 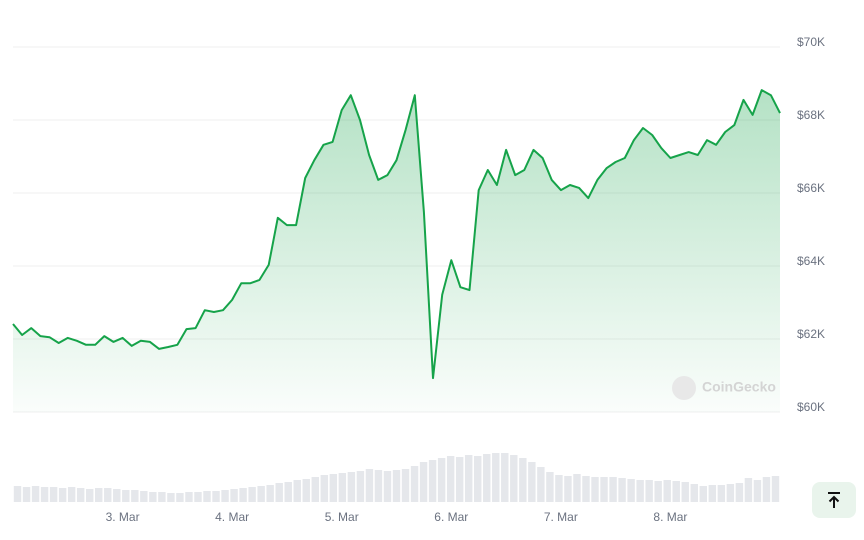 What do you see at coordinates (342, 517) in the screenshot?
I see `x-tick-label: 5. Mar` at bounding box center [342, 517].